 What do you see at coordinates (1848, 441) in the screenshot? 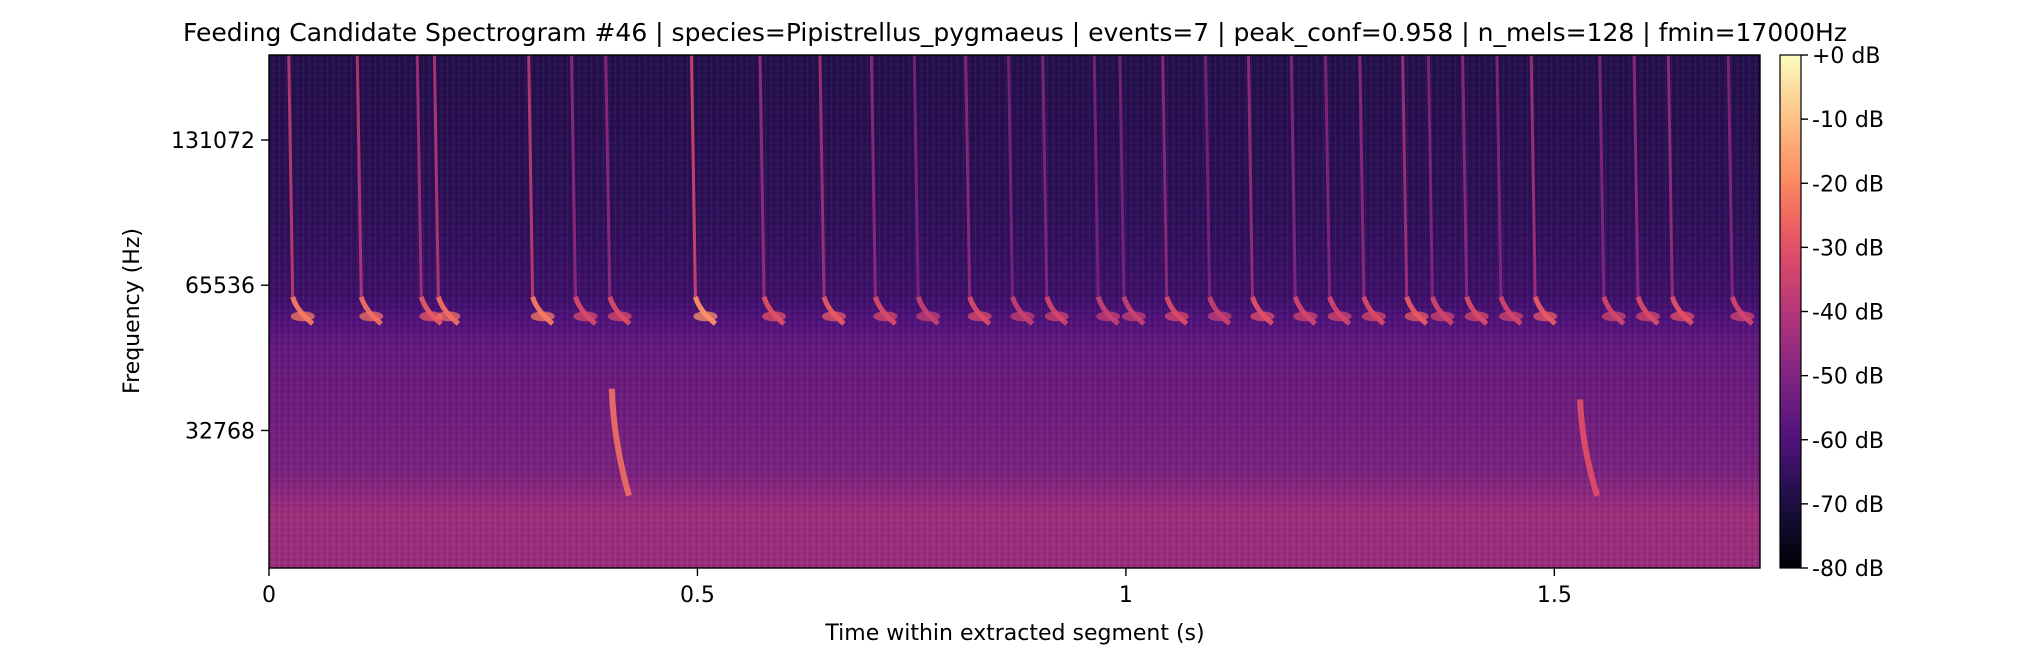
I see `colorbar-tick-label: -60 dB` at bounding box center [1848, 441].